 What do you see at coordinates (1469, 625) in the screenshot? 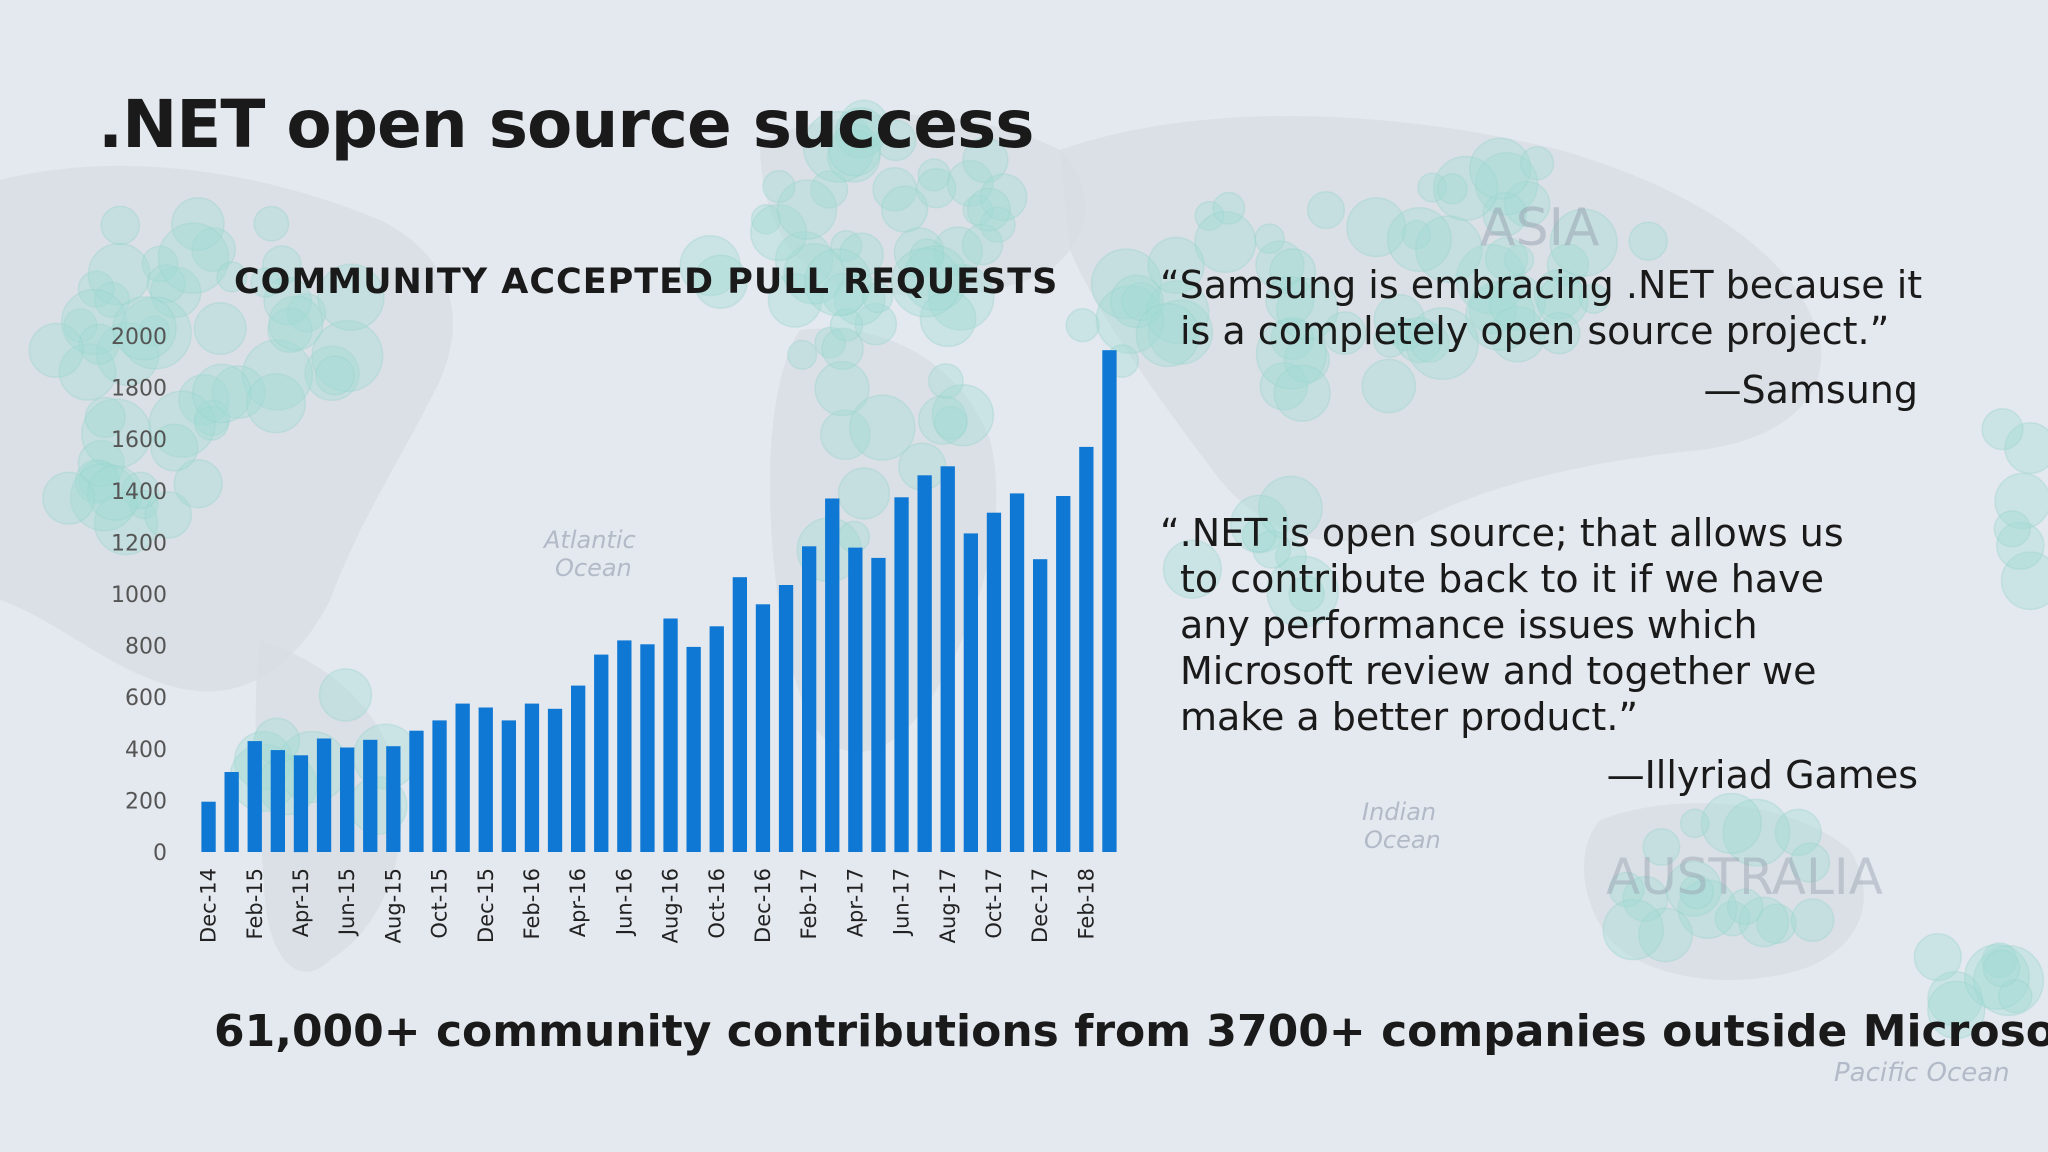
I see `quote-illyriad-line-3: any performance issues which` at bounding box center [1469, 625].